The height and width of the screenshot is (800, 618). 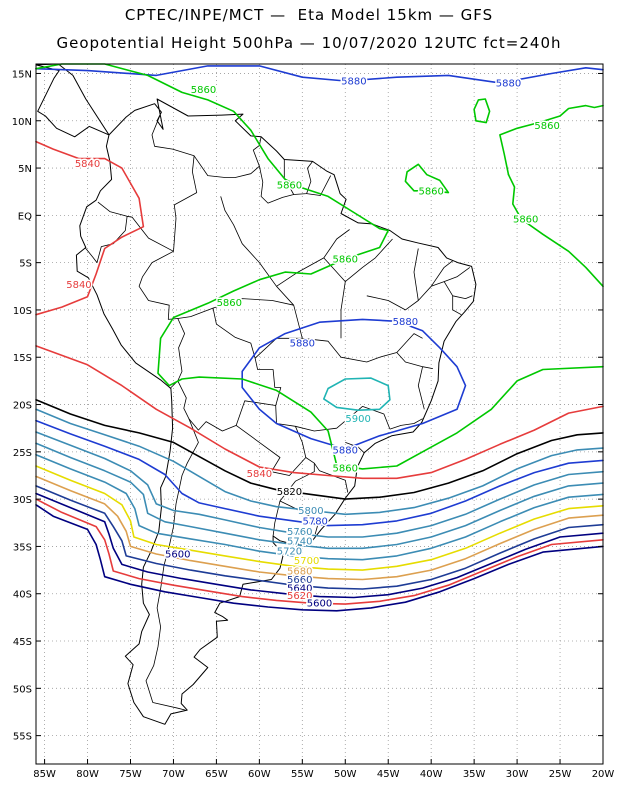 I want to click on lon-tick-label: 60W, so click(x=259, y=774).